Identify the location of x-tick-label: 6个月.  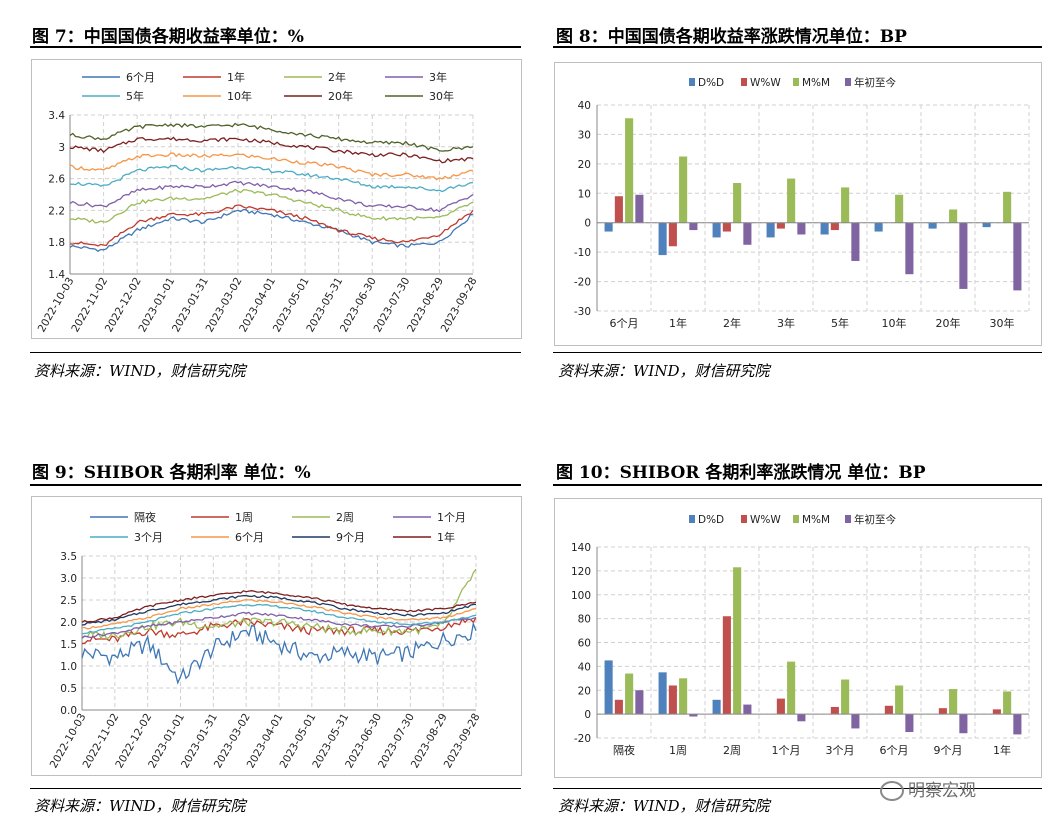
(624, 323).